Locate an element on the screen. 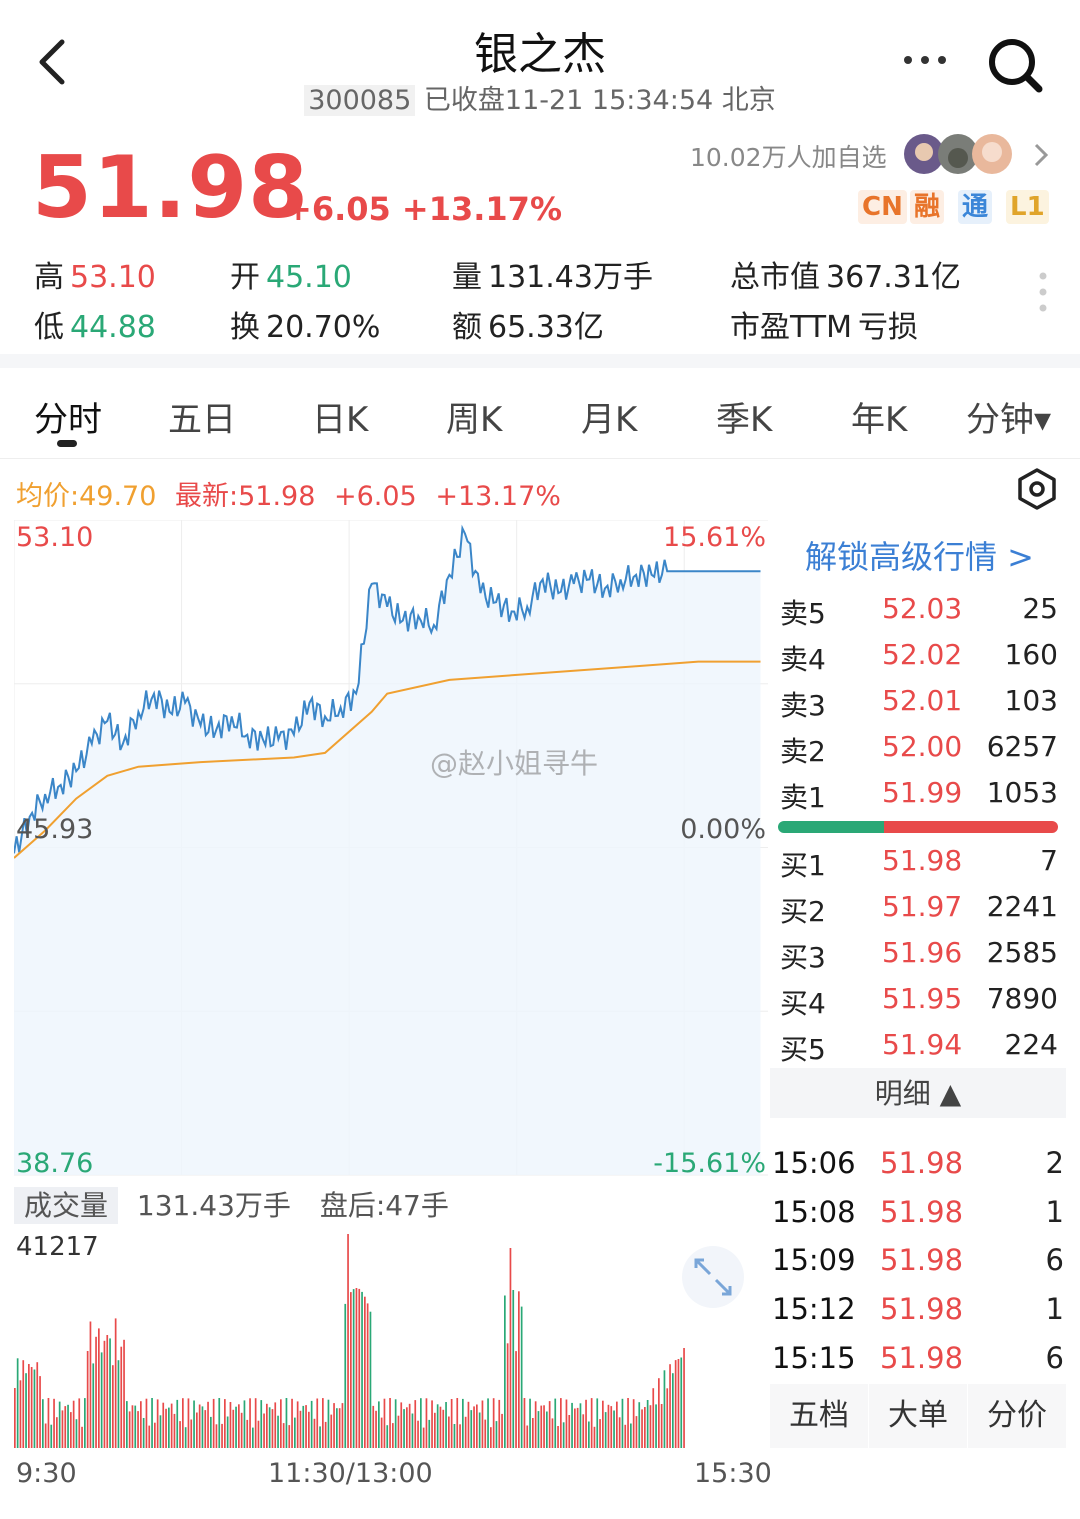 Image resolution: width=1080 pixels, height=1519 pixels. ask-qty: 103 is located at coordinates (1031, 700).